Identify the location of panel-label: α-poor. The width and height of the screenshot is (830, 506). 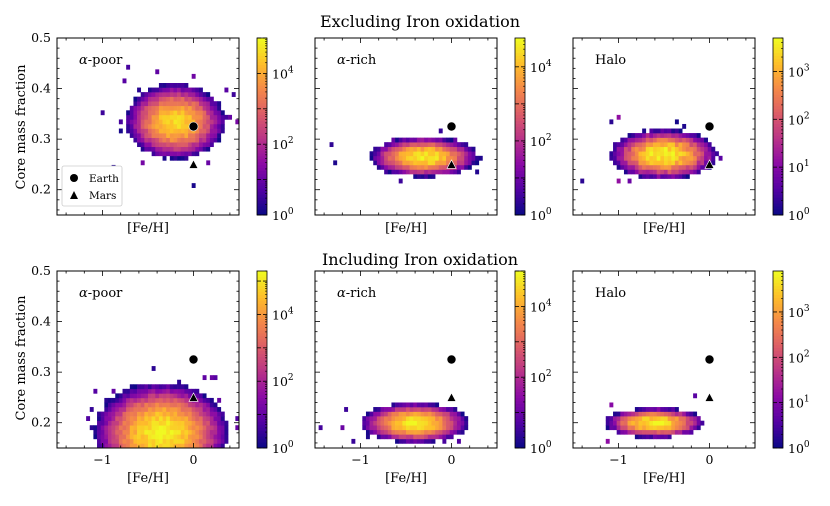
(101, 60).